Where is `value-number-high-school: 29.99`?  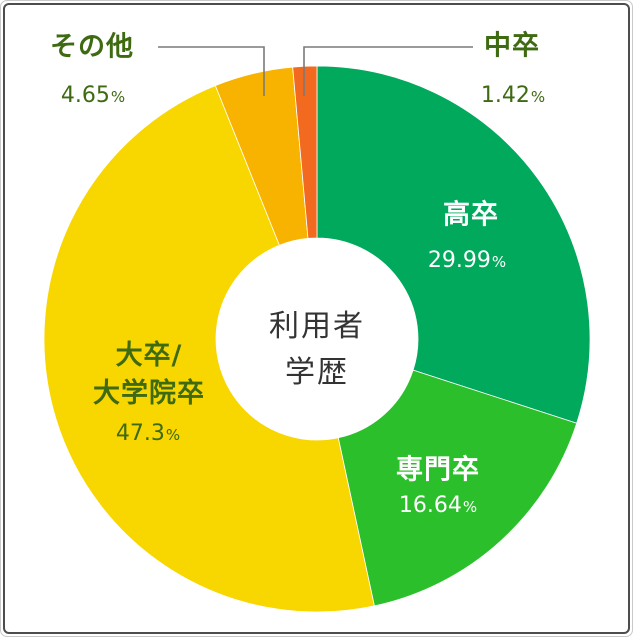
value-number-high-school: 29.99 is located at coordinates (459, 260).